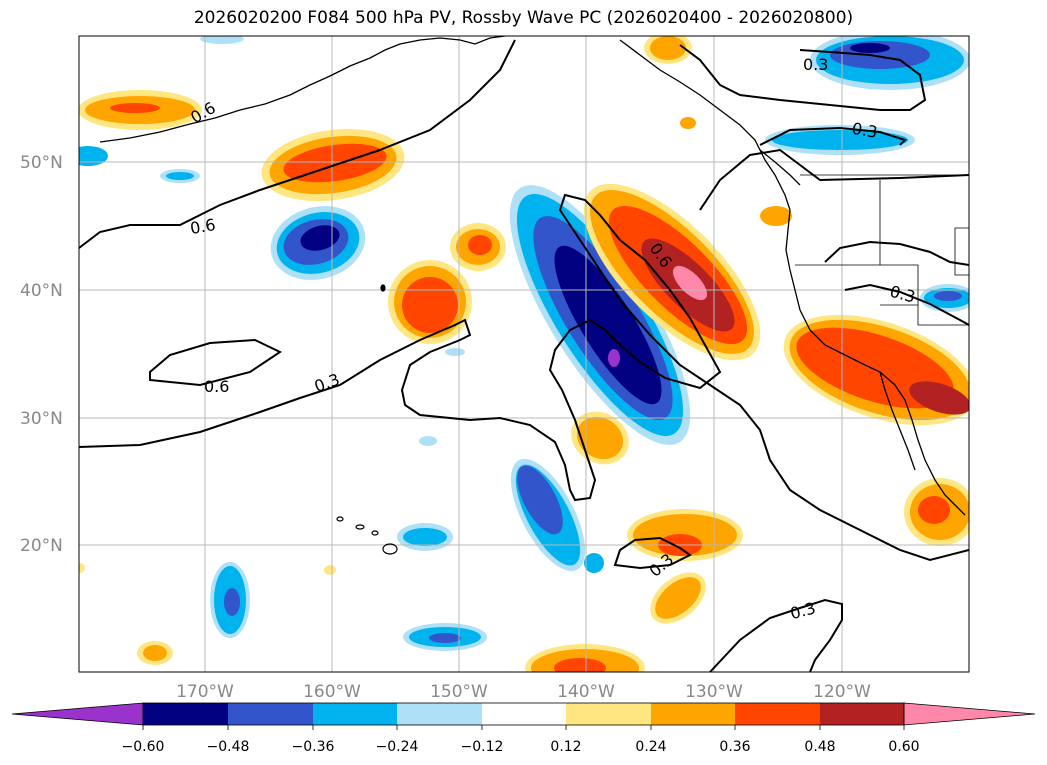  I want to click on lat-label-40n: 40°N, so click(41, 291).